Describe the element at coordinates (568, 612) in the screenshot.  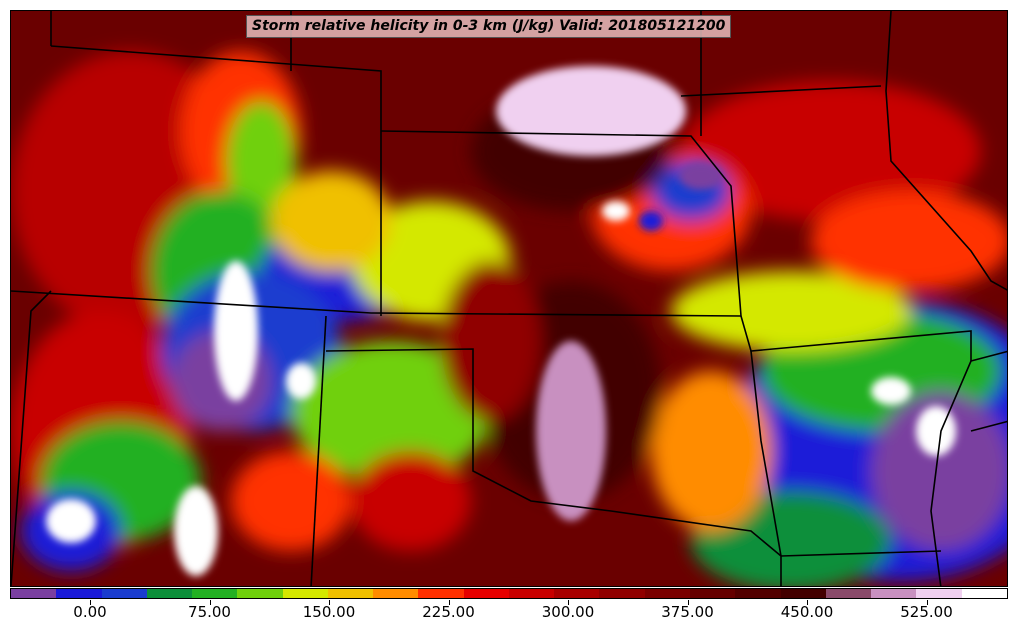
I see `colorbar-tick-label: 300.00` at that location.